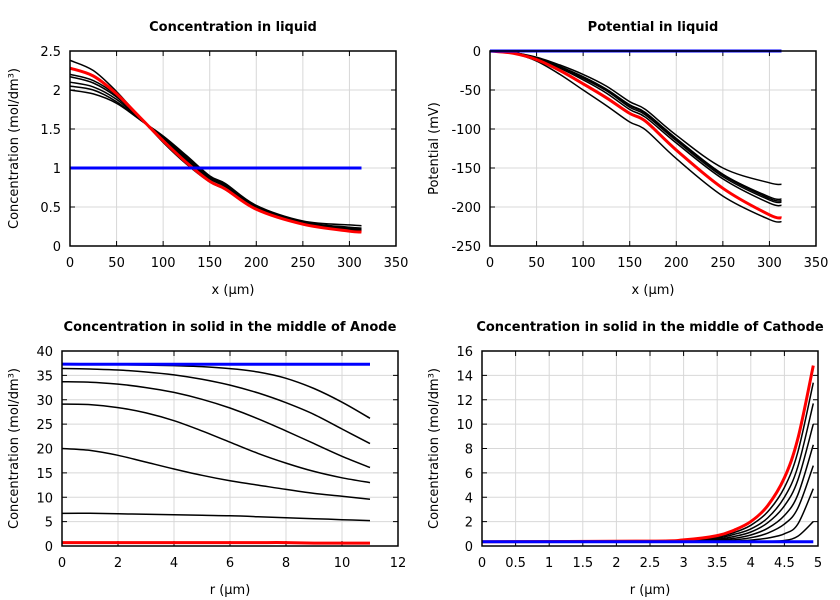  I want to click on y-tick-label: 5, so click(49, 523).